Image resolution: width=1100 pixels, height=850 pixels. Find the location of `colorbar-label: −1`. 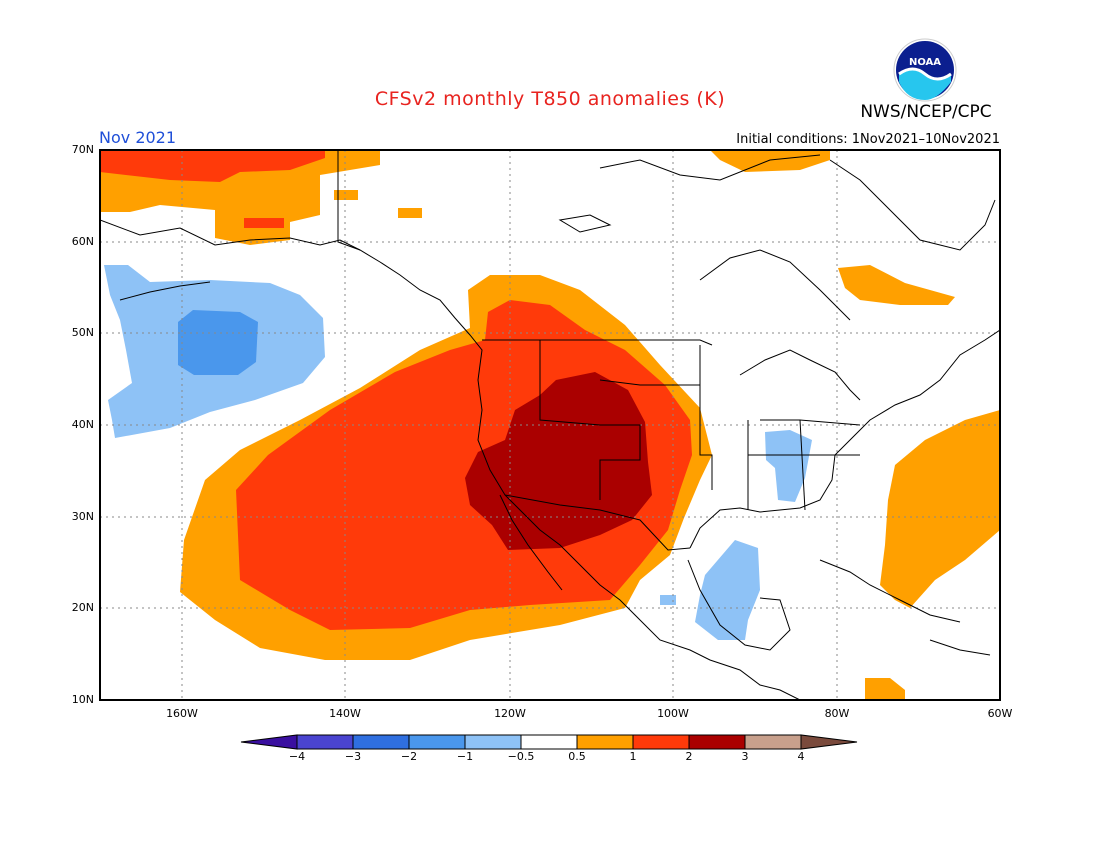

colorbar-label: −1 is located at coordinates (465, 756).